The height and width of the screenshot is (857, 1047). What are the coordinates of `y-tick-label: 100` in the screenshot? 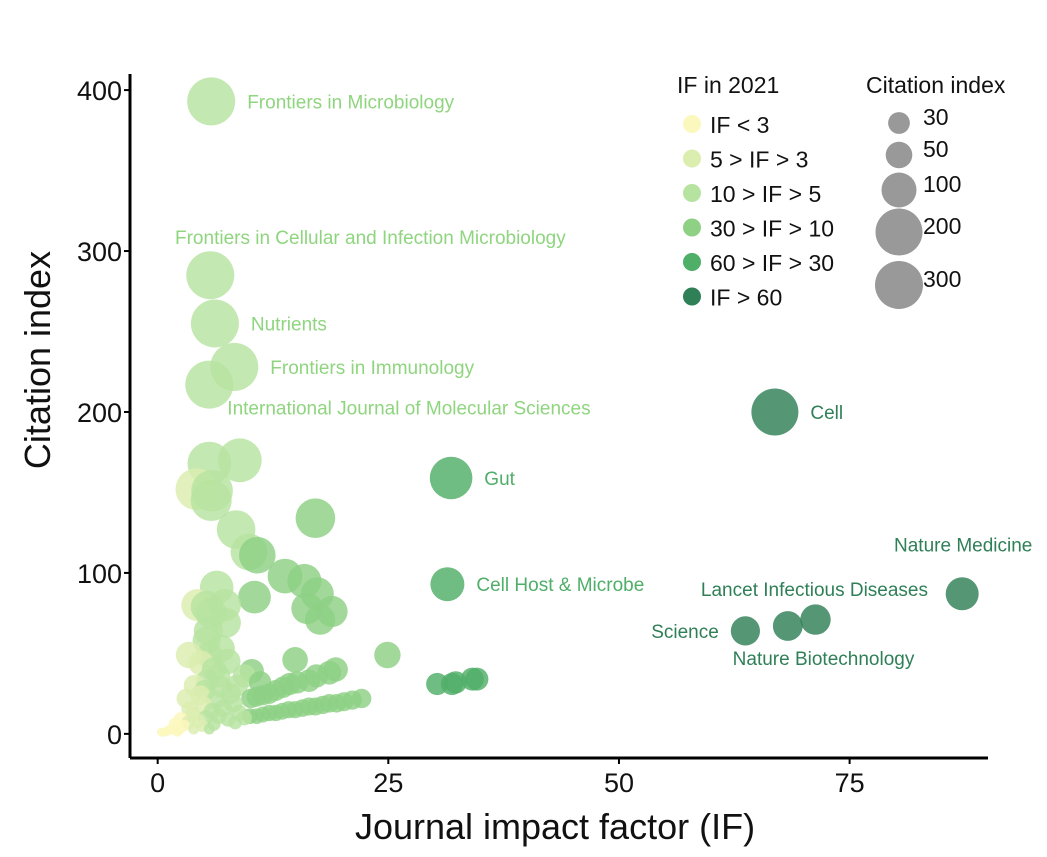 It's located at (99, 574).